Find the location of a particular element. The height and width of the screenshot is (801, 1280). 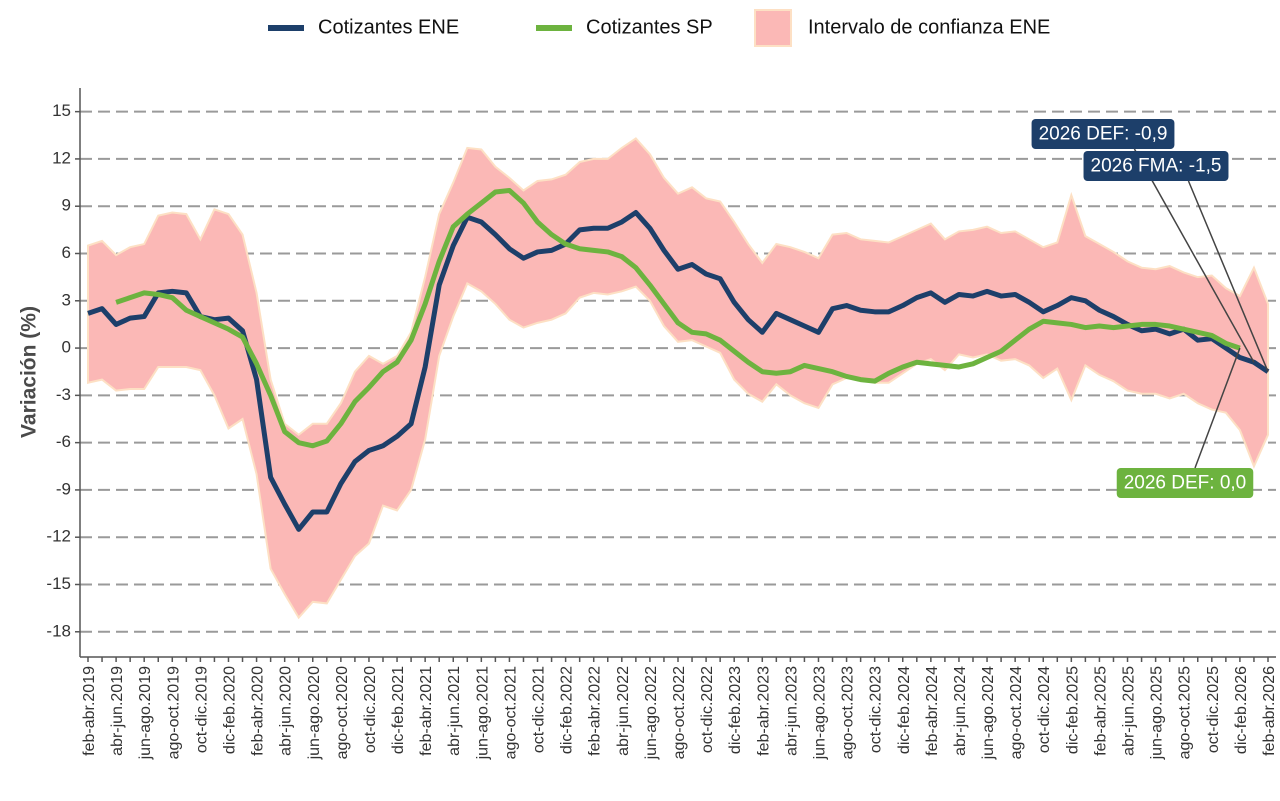

x-tick-label: feb-abr.2019 is located at coordinates (89, 711).